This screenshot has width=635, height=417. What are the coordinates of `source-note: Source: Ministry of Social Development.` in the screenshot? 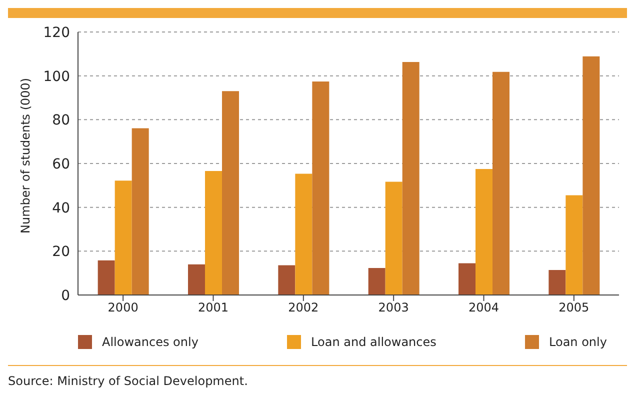 It's located at (128, 381).